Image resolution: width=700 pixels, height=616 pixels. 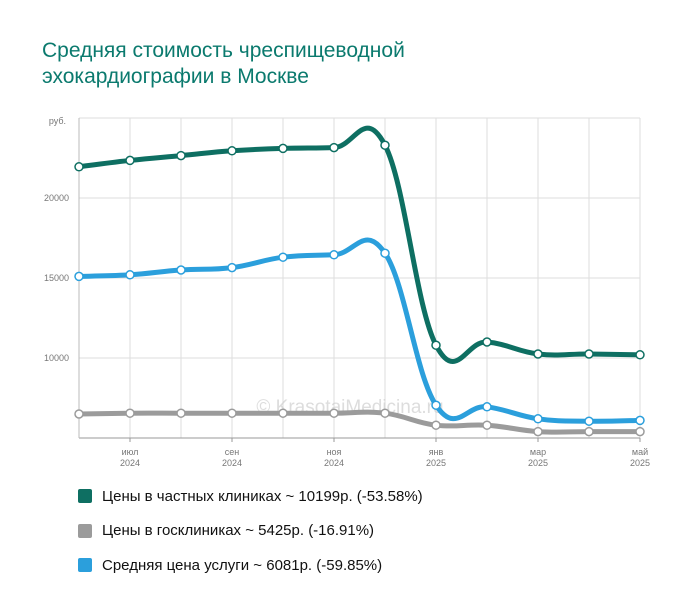 What do you see at coordinates (436, 452) in the screenshot?
I see `x-tick-label-month: янв` at bounding box center [436, 452].